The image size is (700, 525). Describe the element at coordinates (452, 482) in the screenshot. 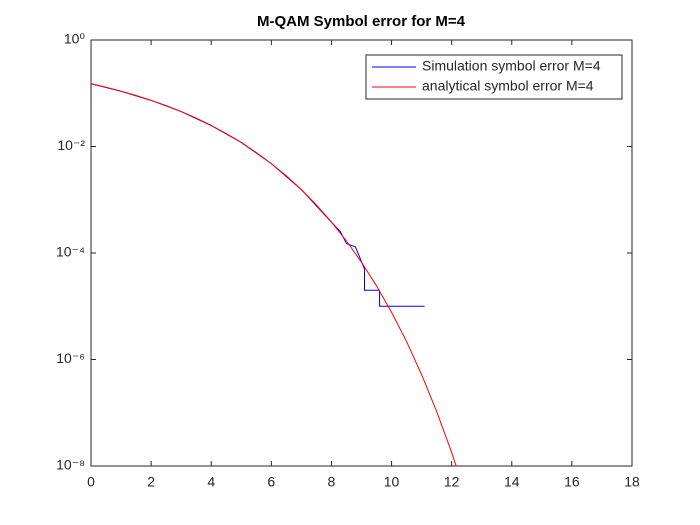

I see `x-tick-label: 12` at that location.